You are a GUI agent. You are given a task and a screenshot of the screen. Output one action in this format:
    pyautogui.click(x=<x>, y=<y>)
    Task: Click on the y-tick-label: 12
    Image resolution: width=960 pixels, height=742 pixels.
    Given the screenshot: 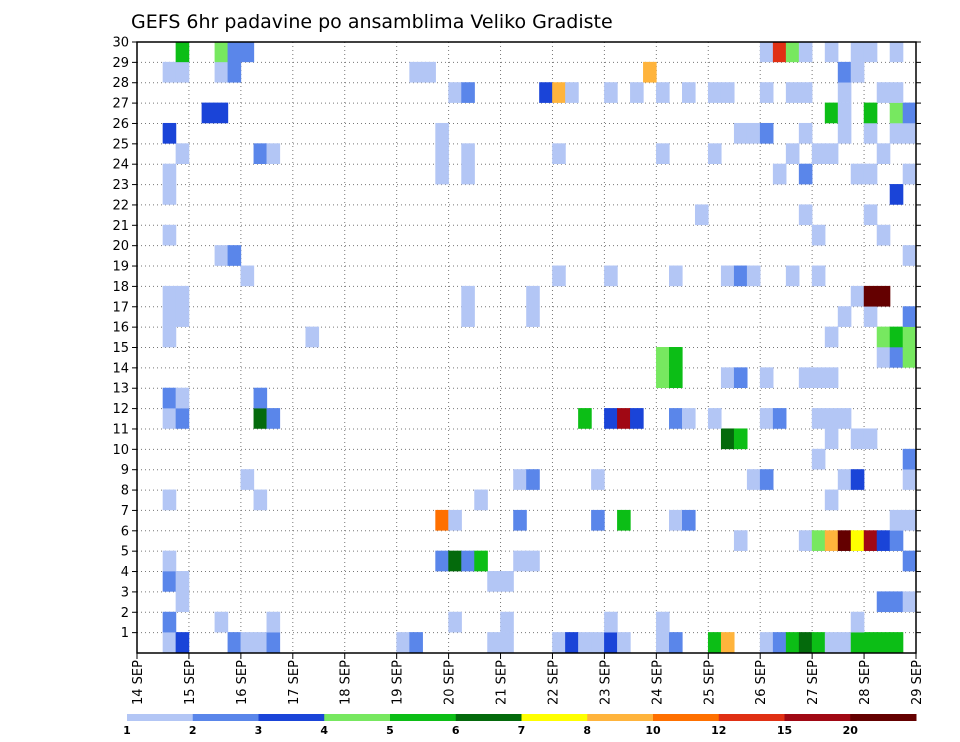 What is the action you would take?
    pyautogui.click(x=120, y=409)
    